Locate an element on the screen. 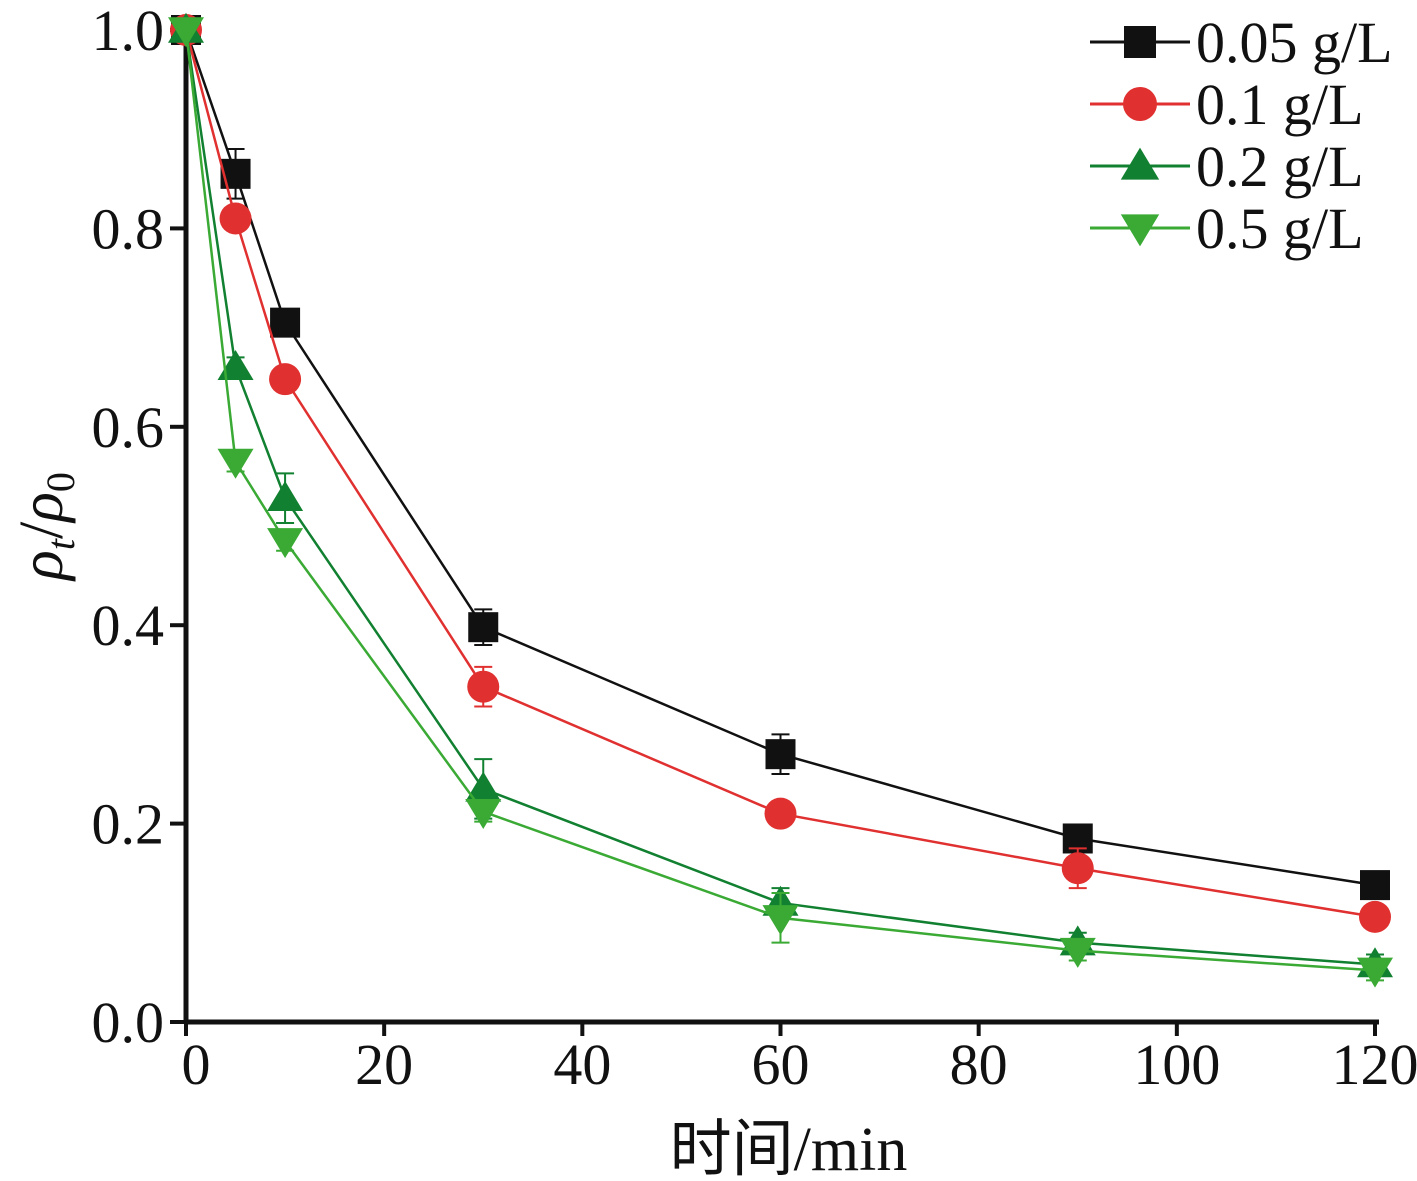 This screenshot has width=1417, height=1181. x-tick-label: 60 is located at coordinates (781, 1064).